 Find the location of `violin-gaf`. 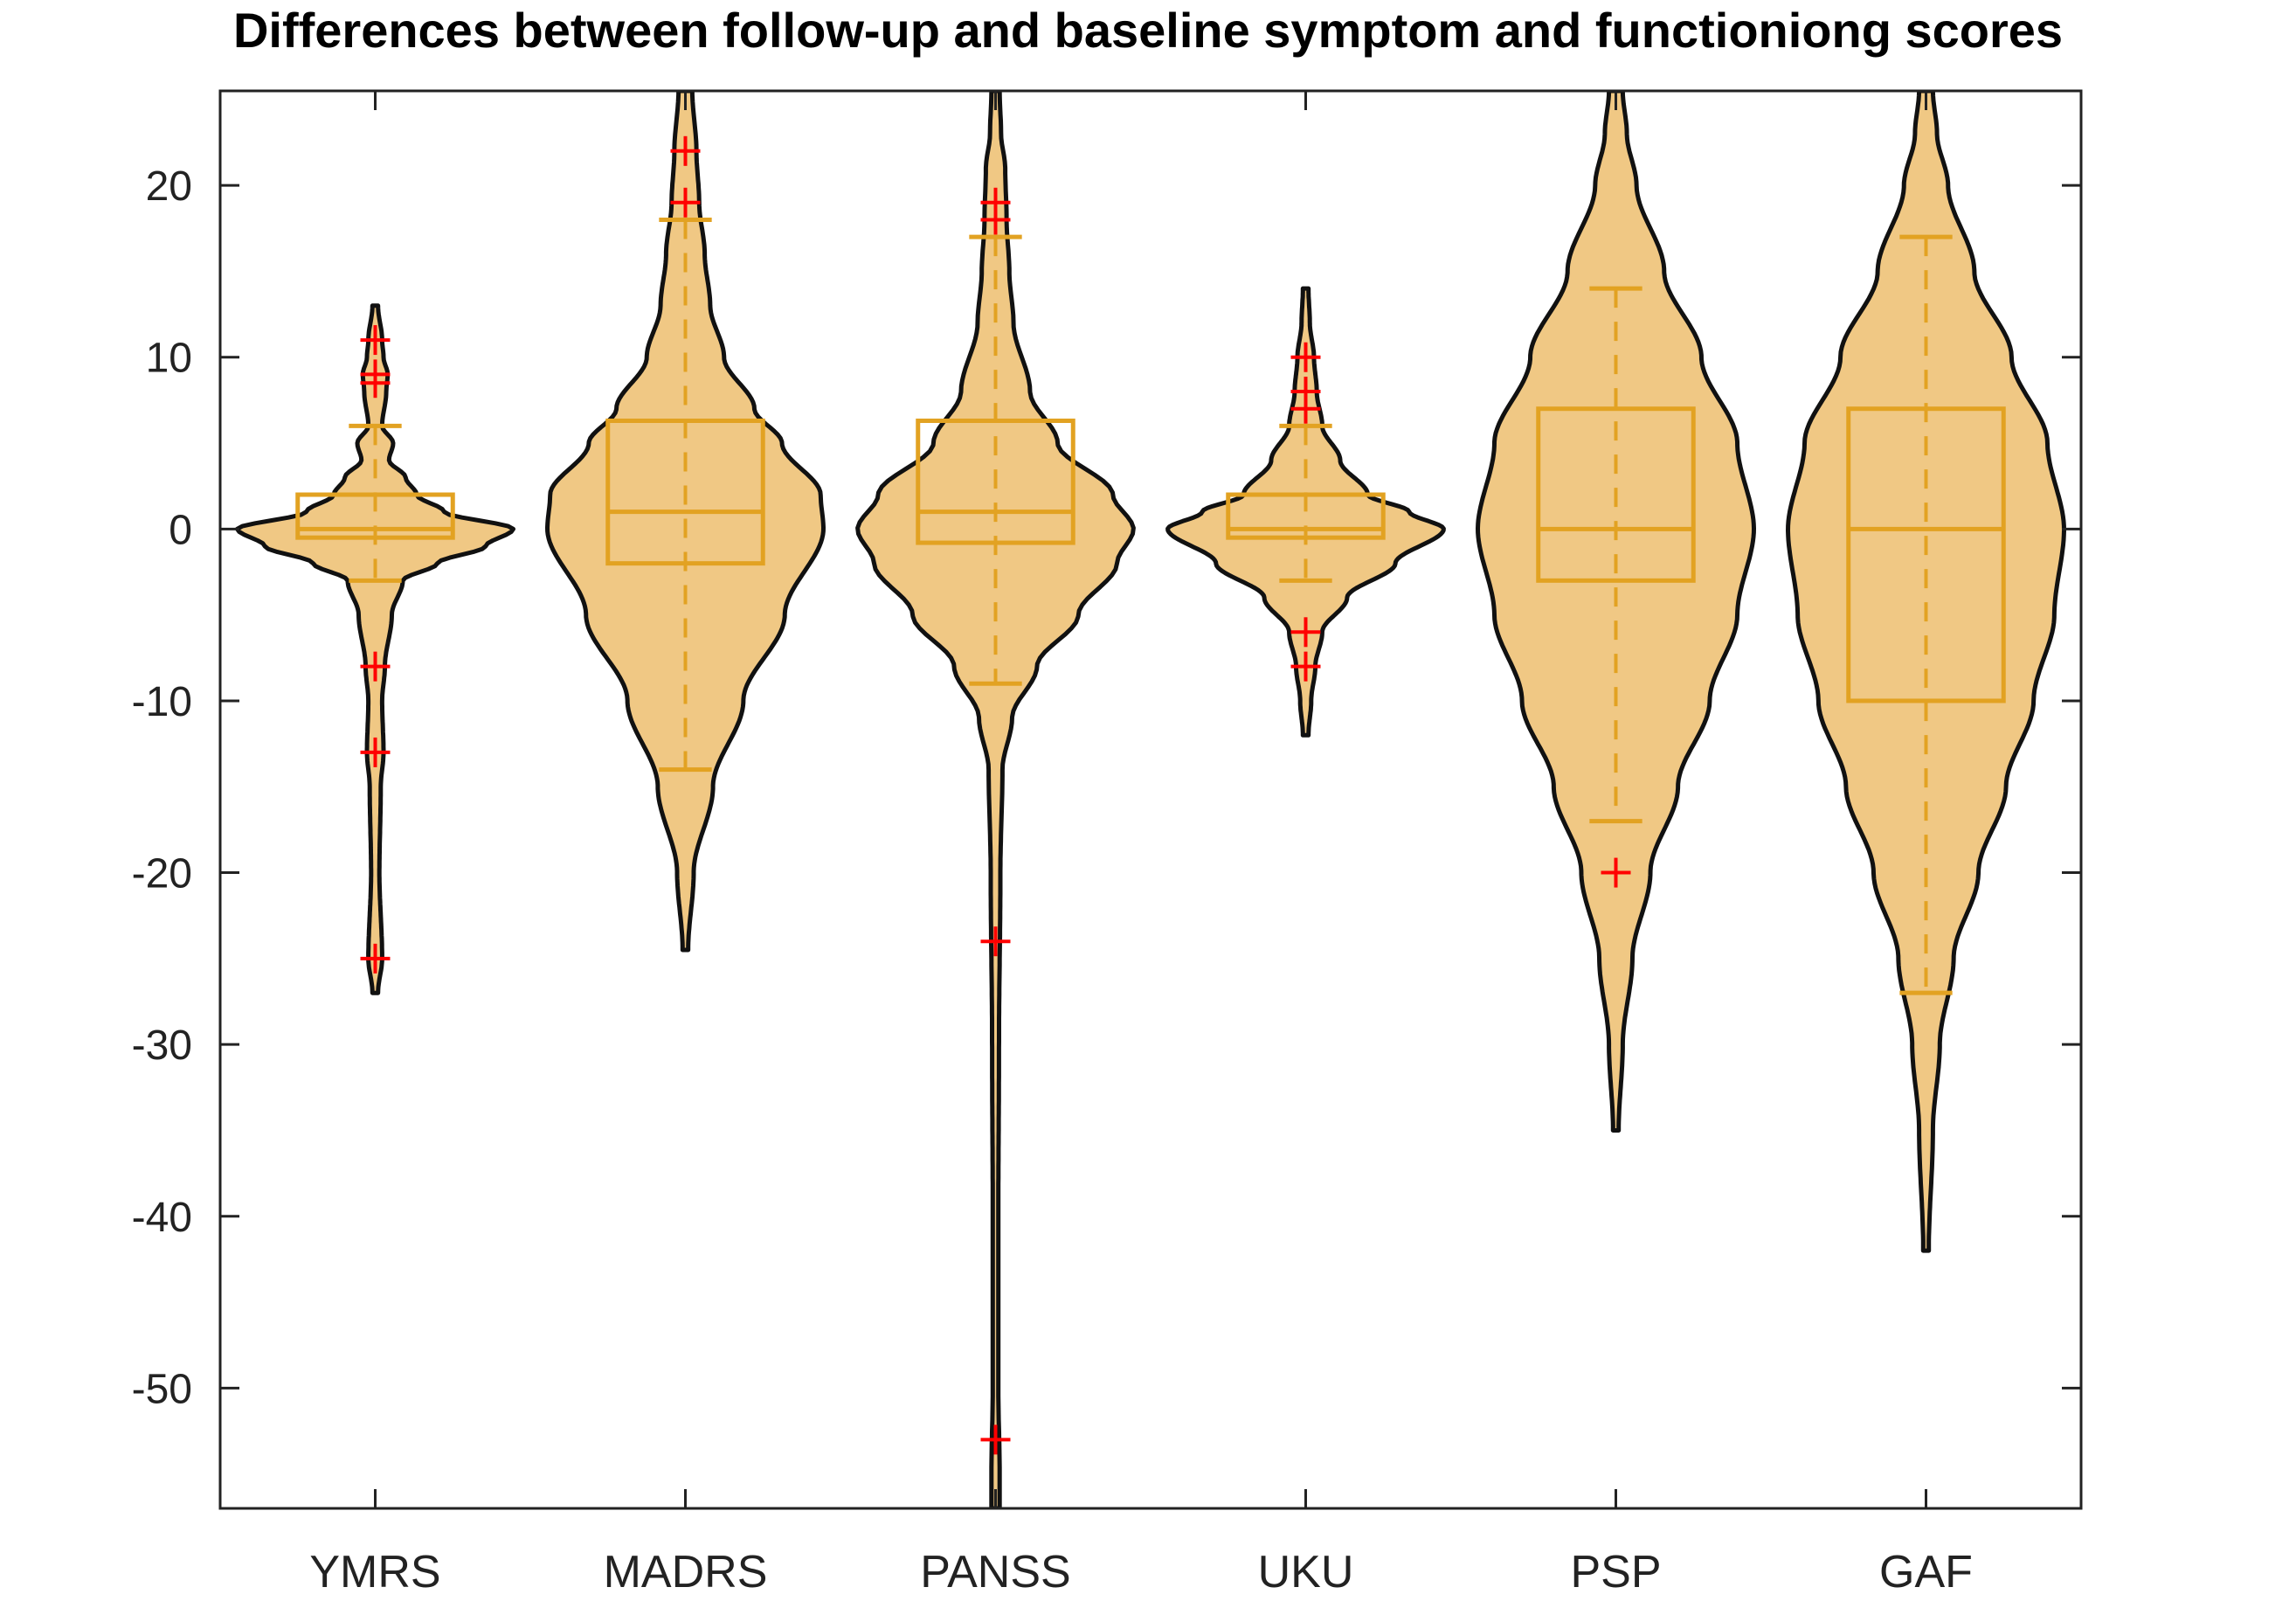

violin-gaf is located at coordinates (1926, 672).